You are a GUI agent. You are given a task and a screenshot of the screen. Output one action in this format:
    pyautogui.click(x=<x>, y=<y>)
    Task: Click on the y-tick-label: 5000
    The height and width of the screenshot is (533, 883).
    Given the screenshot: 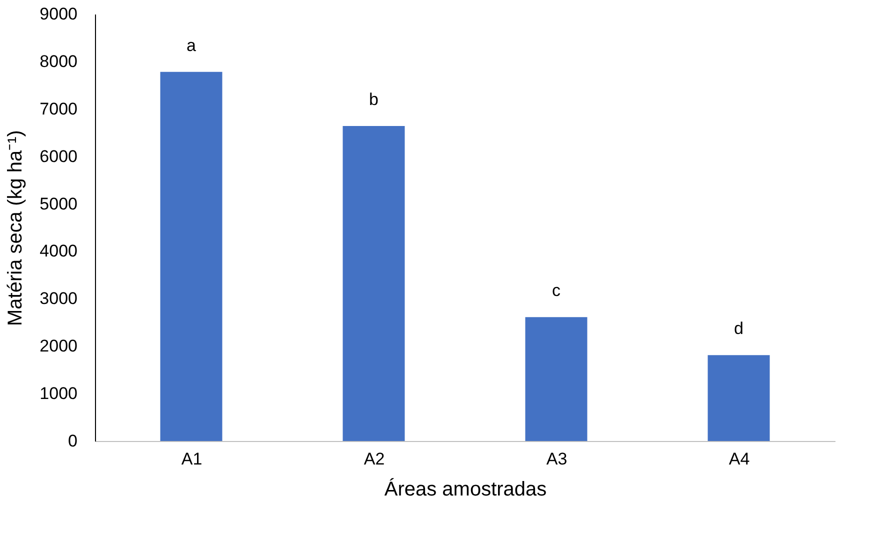 What is the action you would take?
    pyautogui.click(x=59, y=204)
    